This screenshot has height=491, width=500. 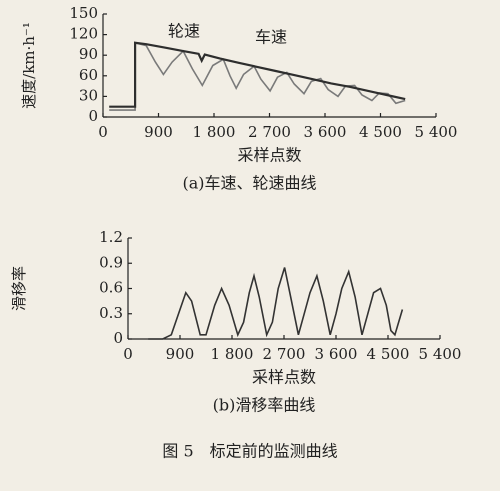 I want to click on y-axis-label: 速度/km·h⁻¹, so click(x=29, y=65).